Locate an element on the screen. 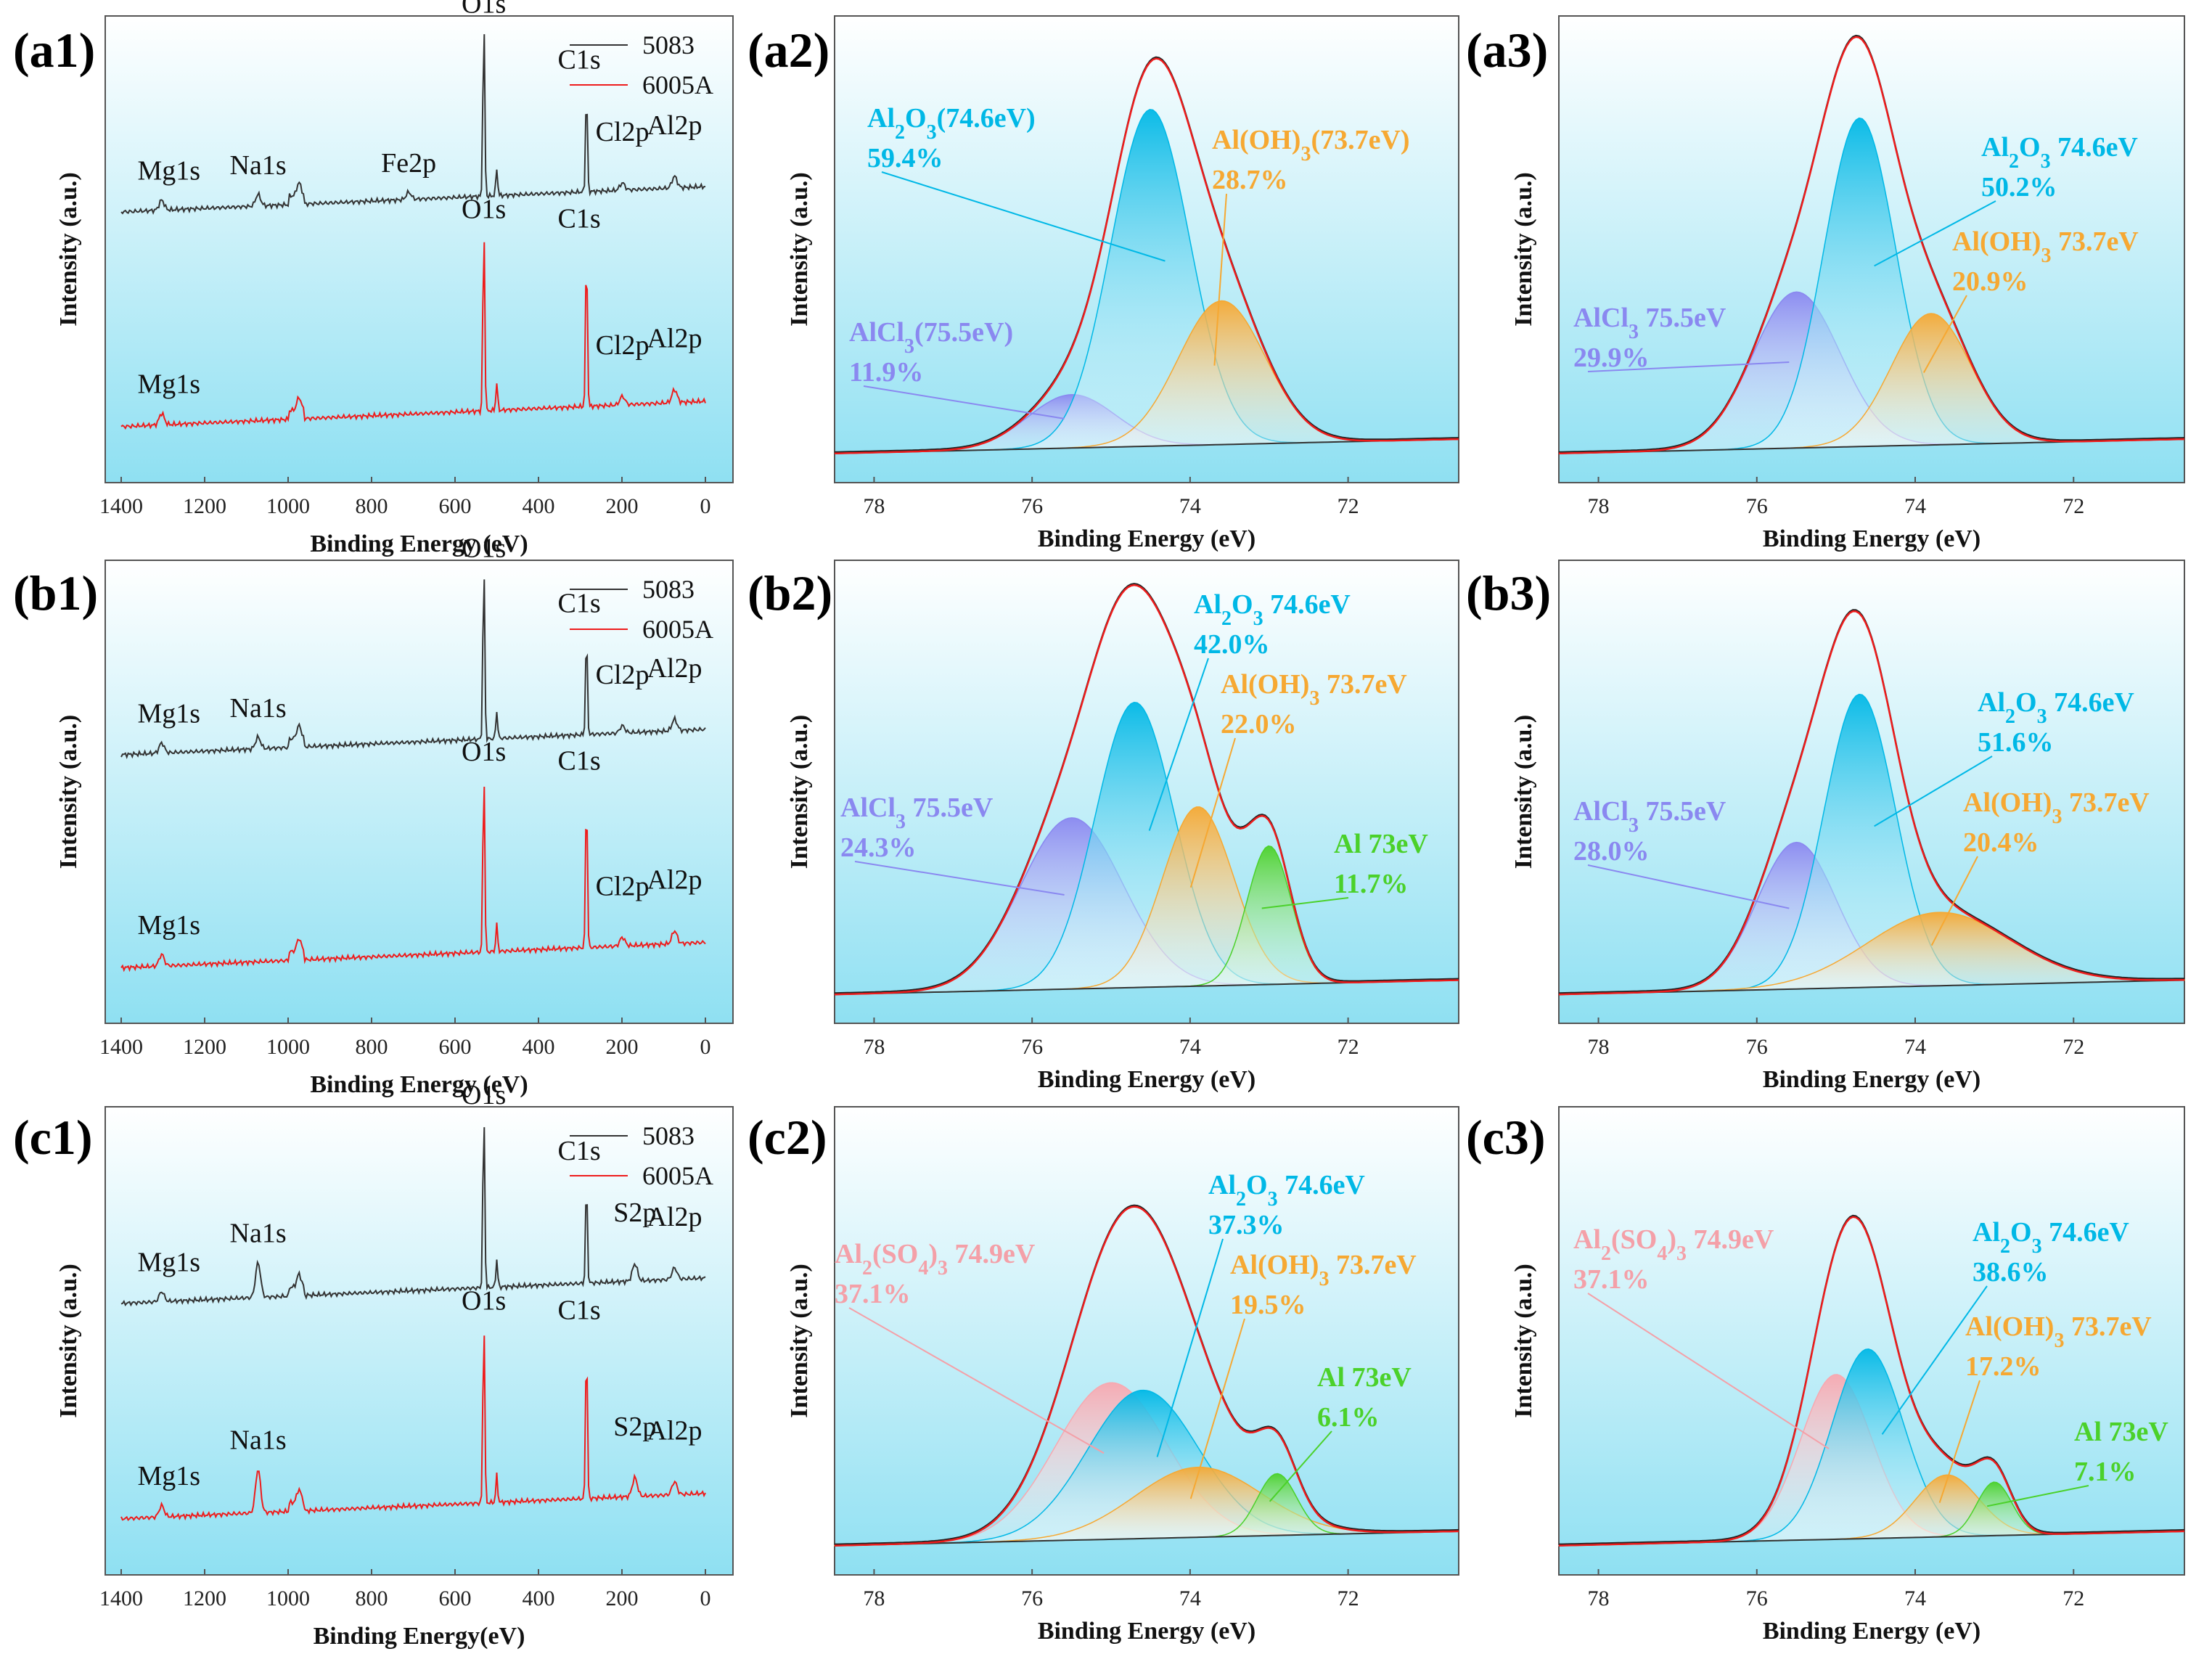 The height and width of the screenshot is (1654, 2212). background-line is located at coordinates (1146, 1539).